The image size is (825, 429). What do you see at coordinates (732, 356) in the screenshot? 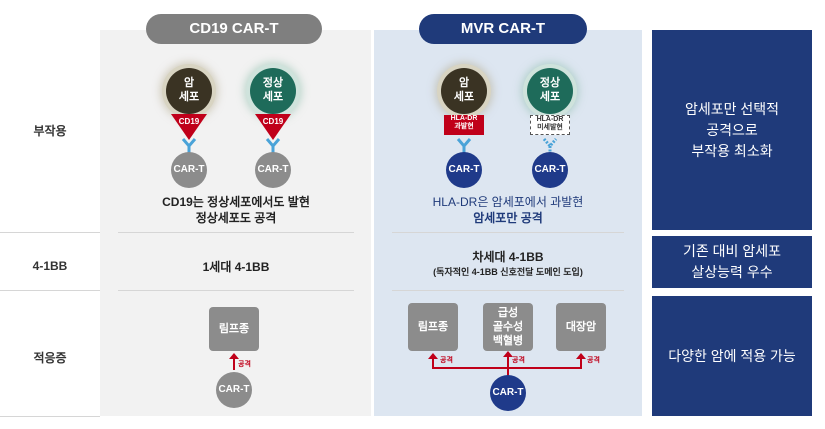
I see `summary-indication: 다양한 암에 적용 가능` at bounding box center [732, 356].